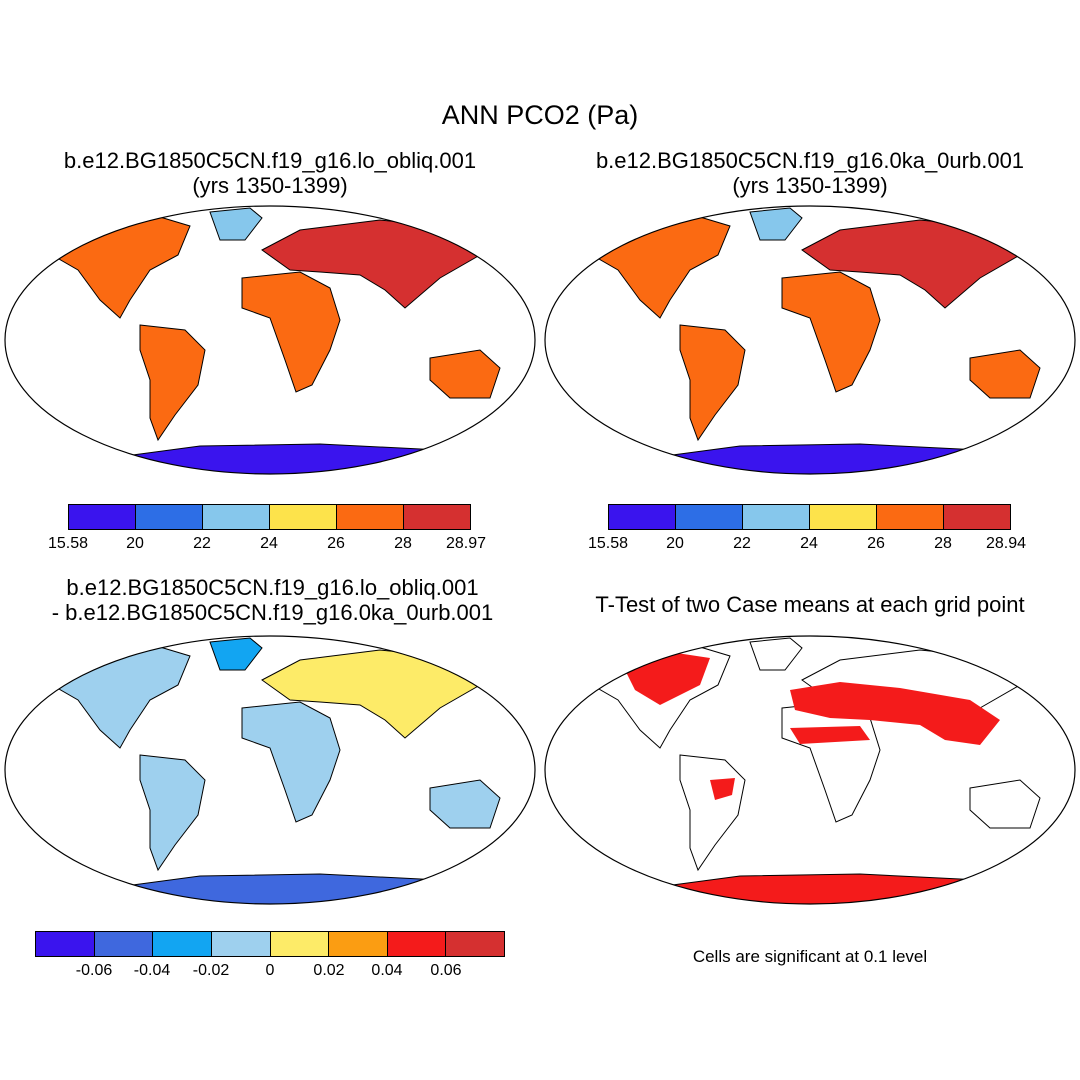  Describe the element at coordinates (270, 160) in the screenshot. I see `panel1-title-line1: b.e12.BG1850C5CN.f19_g16.lo_obliq.001` at that location.